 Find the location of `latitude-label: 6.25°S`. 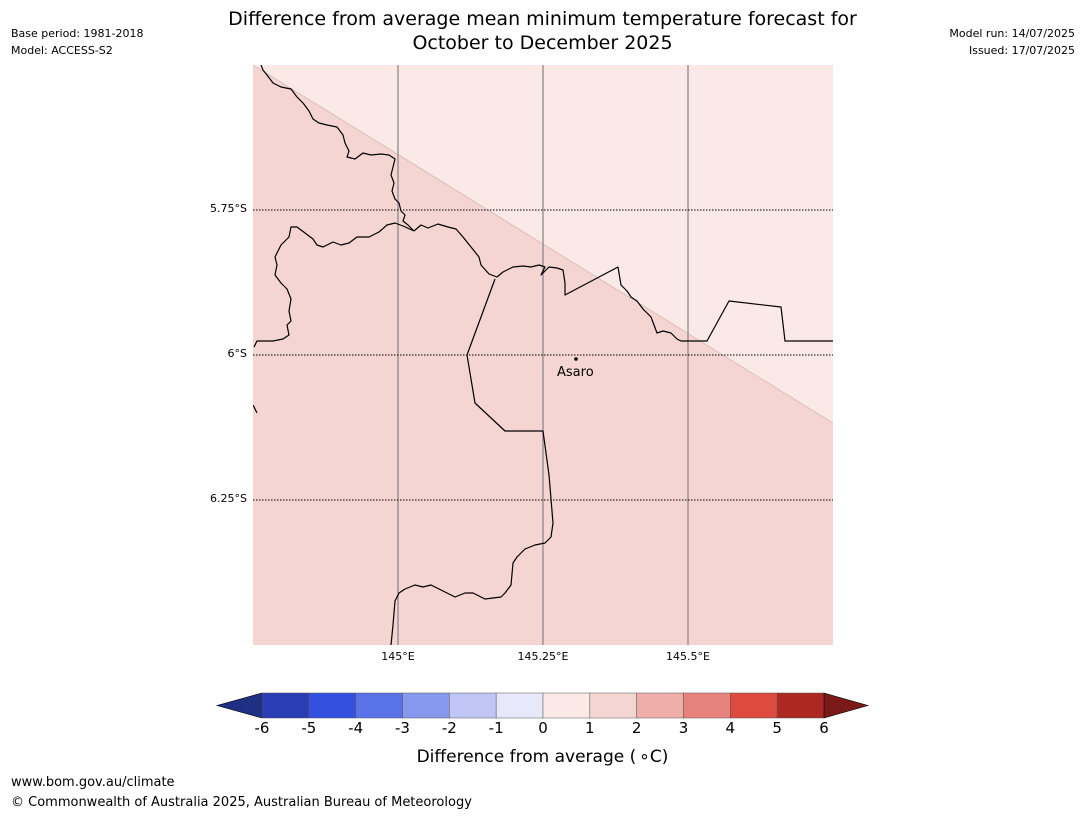

latitude-label: 6.25°S is located at coordinates (228, 498).